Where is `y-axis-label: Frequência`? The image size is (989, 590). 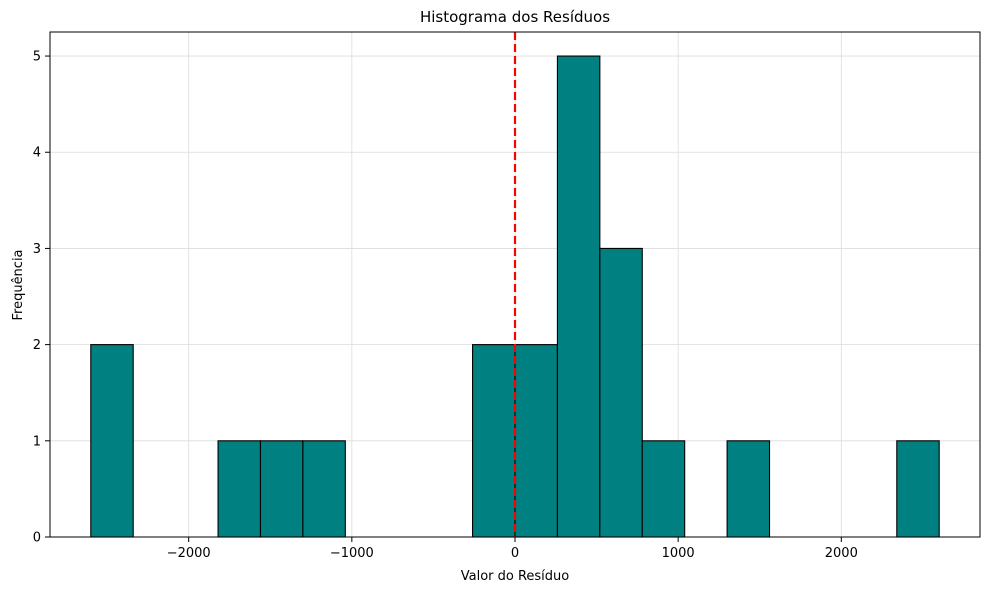 y-axis-label: Frequência is located at coordinates (18, 284).